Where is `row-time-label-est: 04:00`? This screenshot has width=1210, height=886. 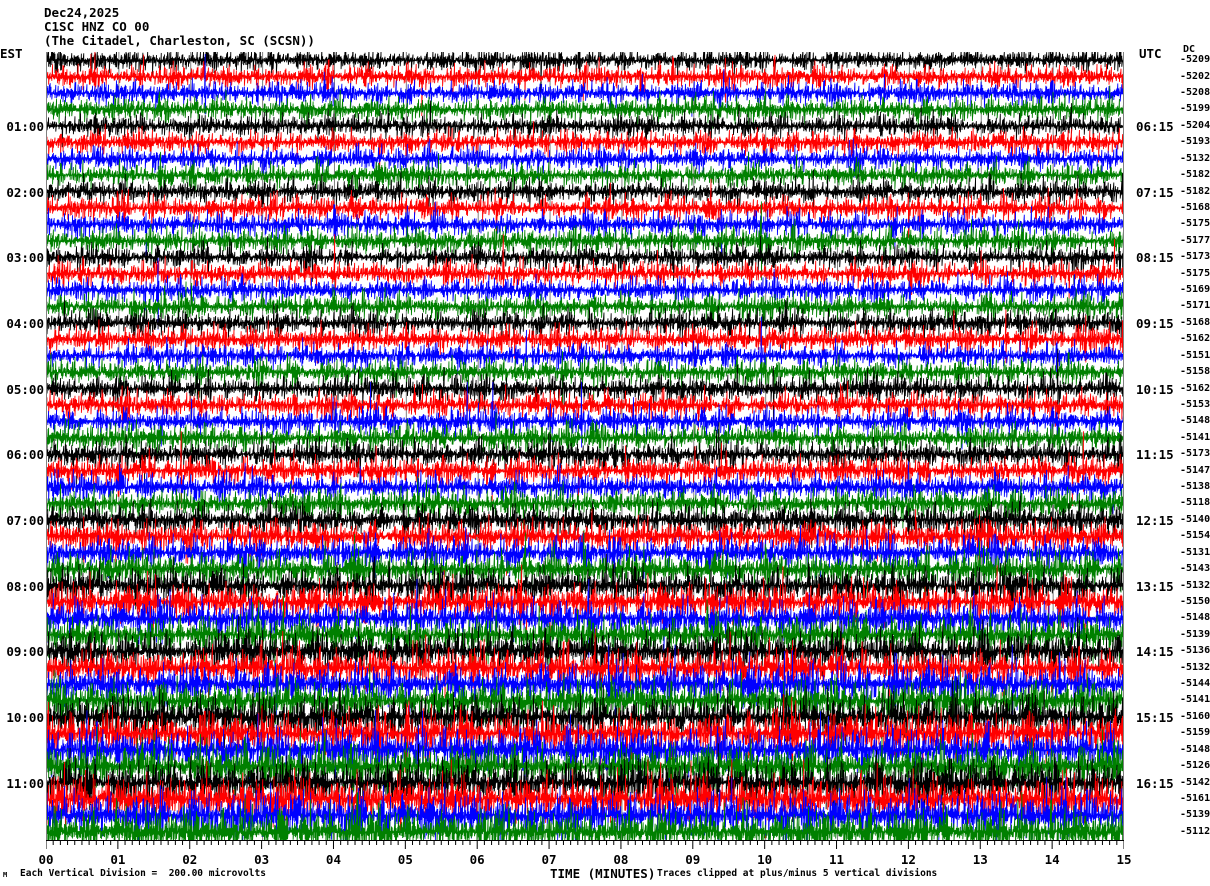
row-time-label-est: 04:00 is located at coordinates (25, 323).